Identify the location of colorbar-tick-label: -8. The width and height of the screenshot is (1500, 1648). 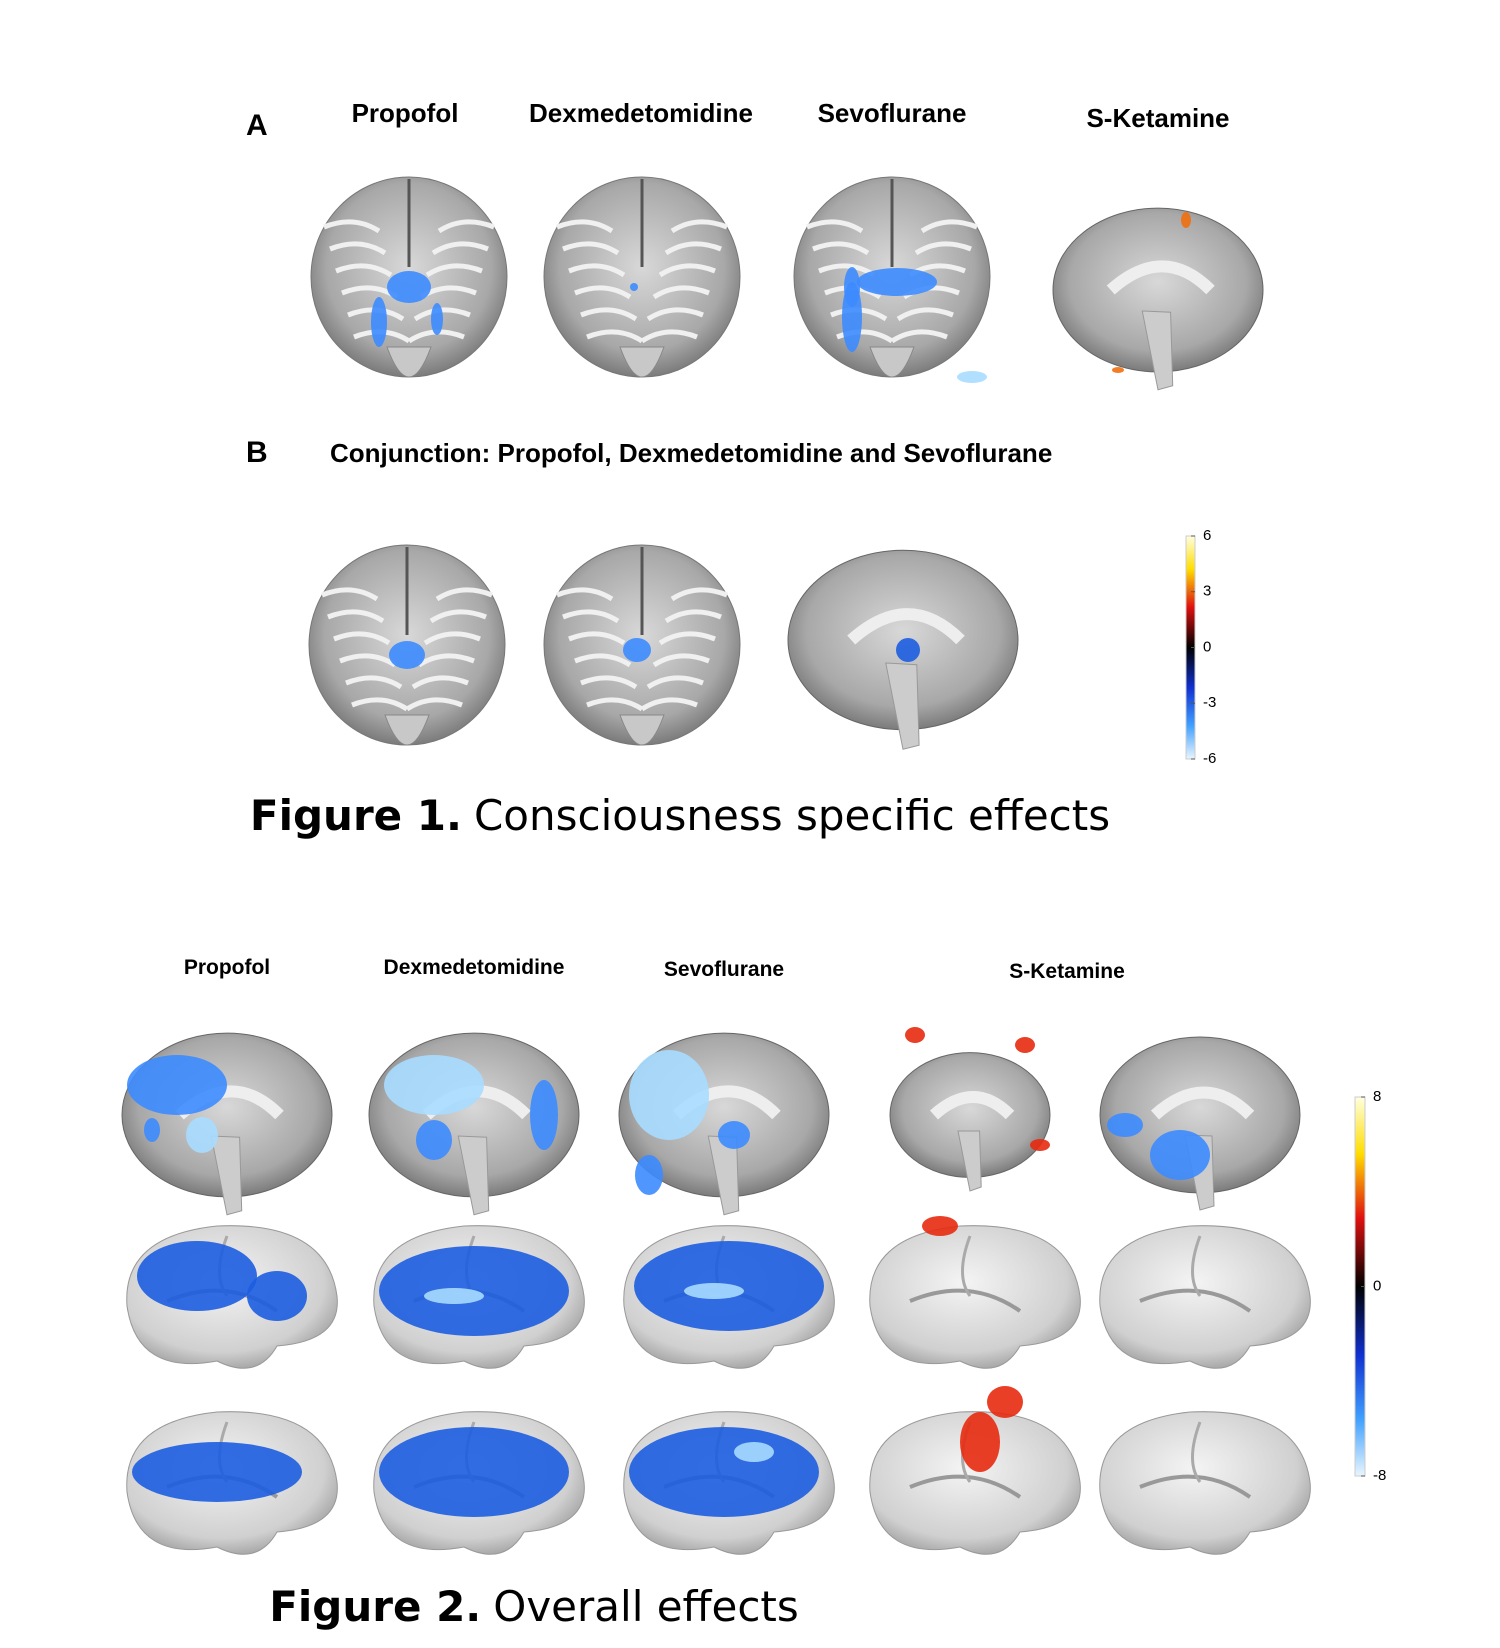
(1379, 1475).